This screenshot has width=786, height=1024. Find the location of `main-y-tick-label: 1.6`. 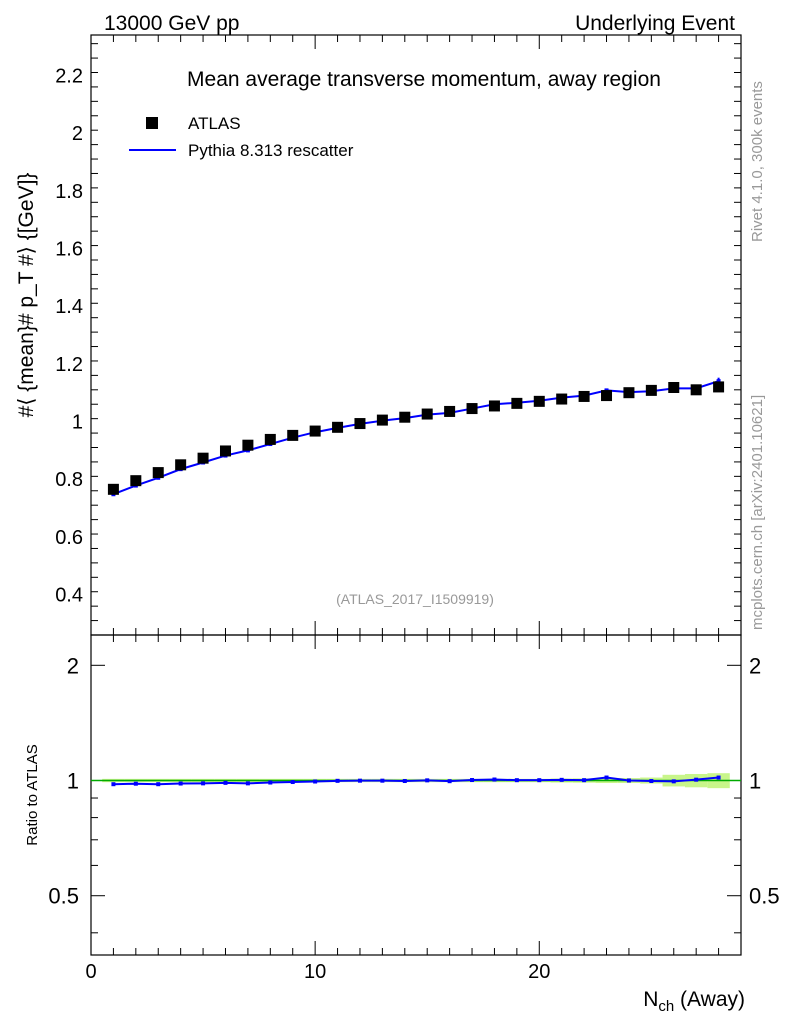

main-y-tick-label: 1.6 is located at coordinates (69, 249).